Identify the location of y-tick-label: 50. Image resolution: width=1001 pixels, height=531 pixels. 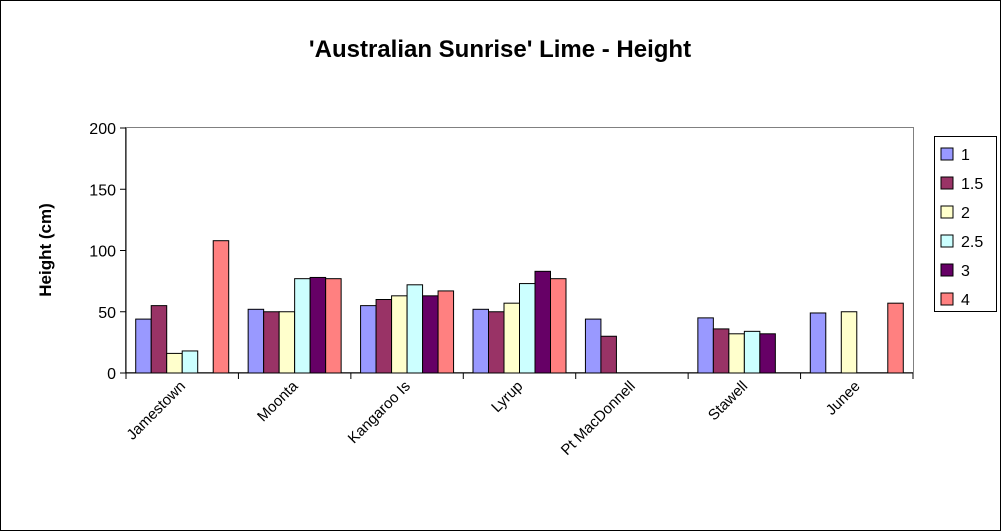
(107, 313).